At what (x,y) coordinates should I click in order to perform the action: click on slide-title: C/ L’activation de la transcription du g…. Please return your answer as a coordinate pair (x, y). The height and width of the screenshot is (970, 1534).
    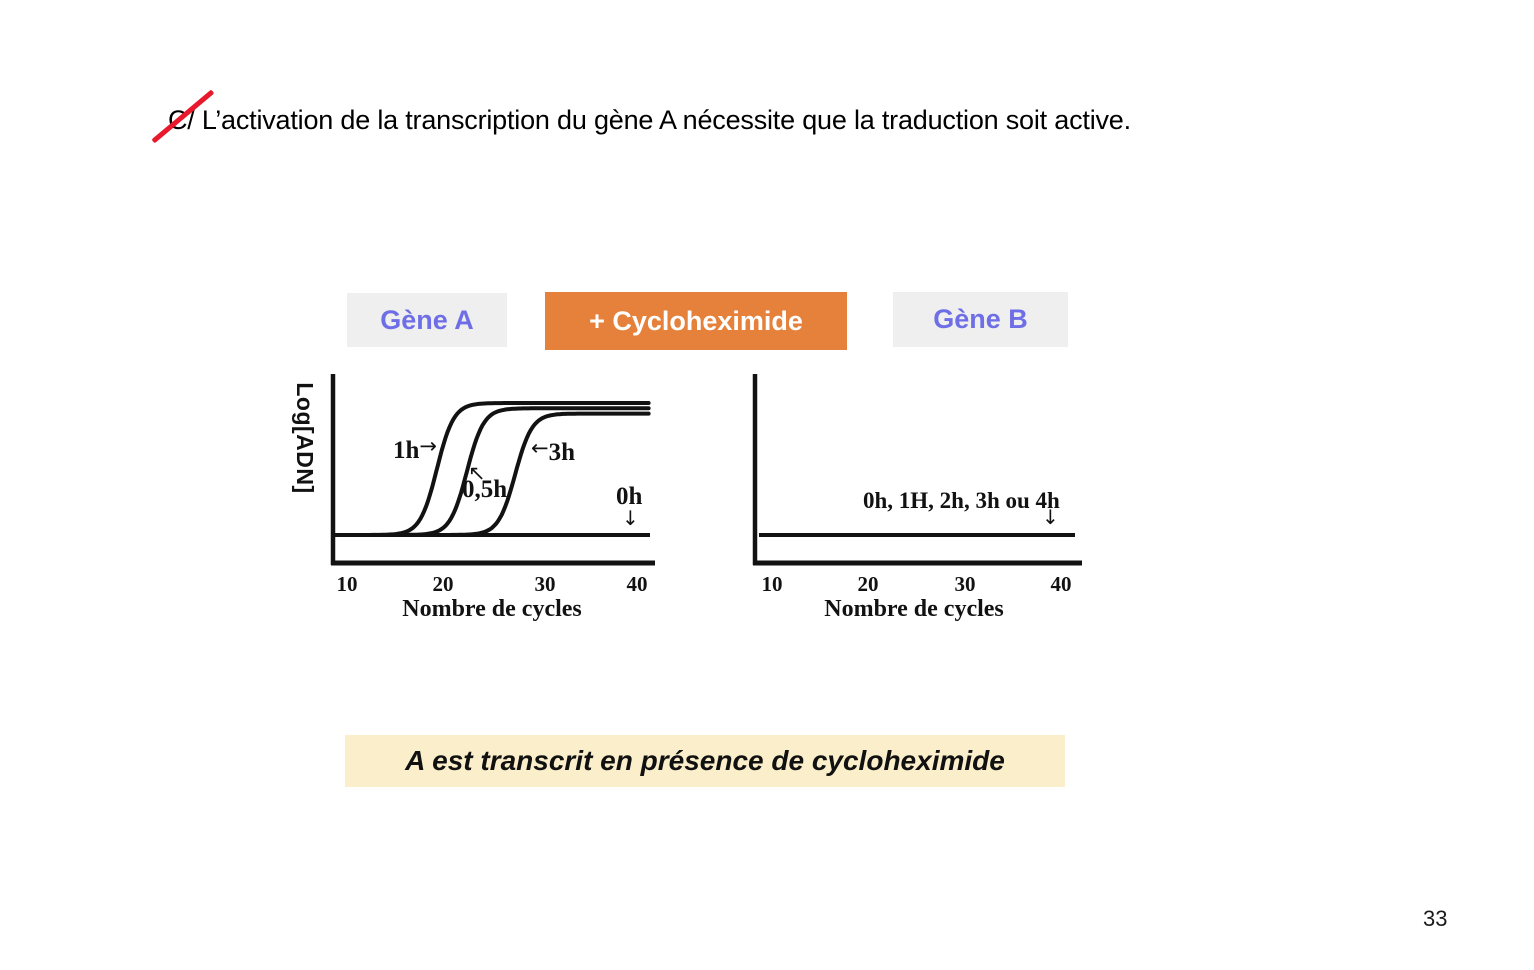
    Looking at the image, I should click on (649, 120).